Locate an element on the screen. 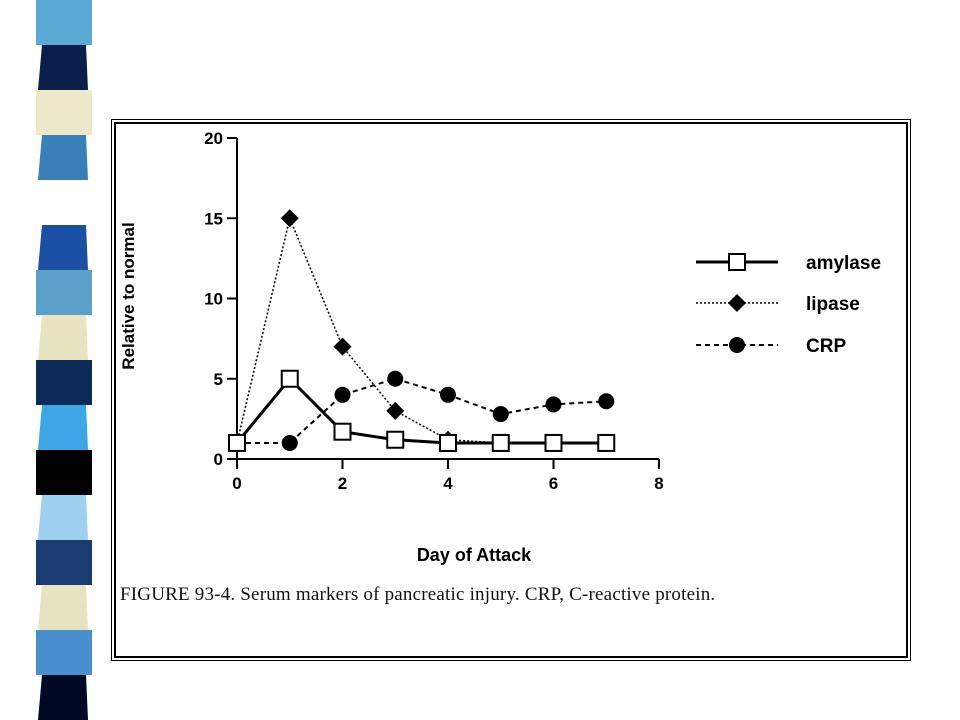 The height and width of the screenshot is (720, 960). legend-label-lipase: lipase is located at coordinates (833, 304).